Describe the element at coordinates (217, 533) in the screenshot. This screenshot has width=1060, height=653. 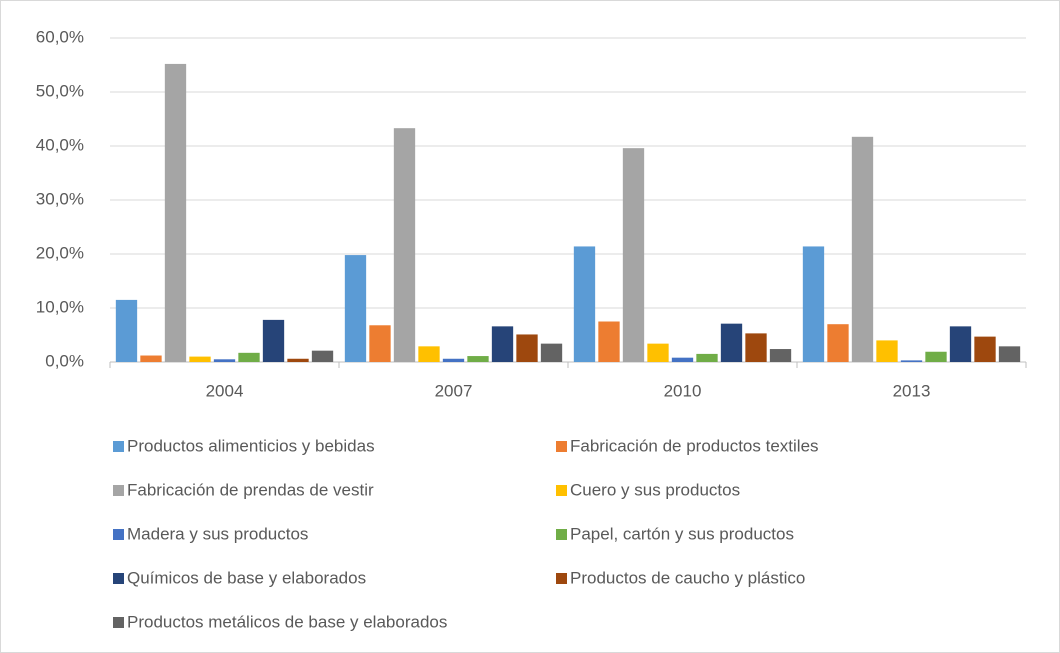
I see `legend-label: Madera y sus productos` at that location.